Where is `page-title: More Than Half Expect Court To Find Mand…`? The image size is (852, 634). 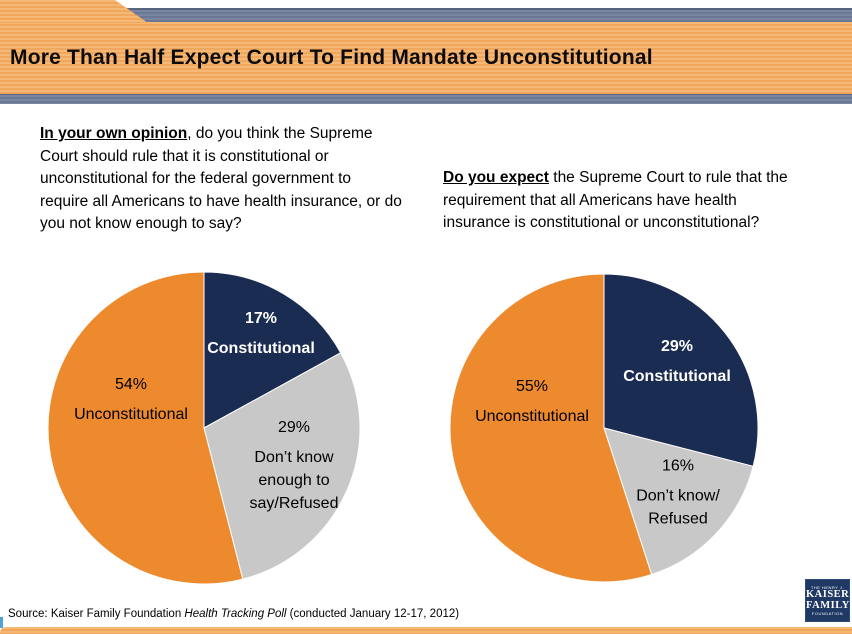 page-title: More Than Half Expect Court To Find Mand… is located at coordinates (331, 57).